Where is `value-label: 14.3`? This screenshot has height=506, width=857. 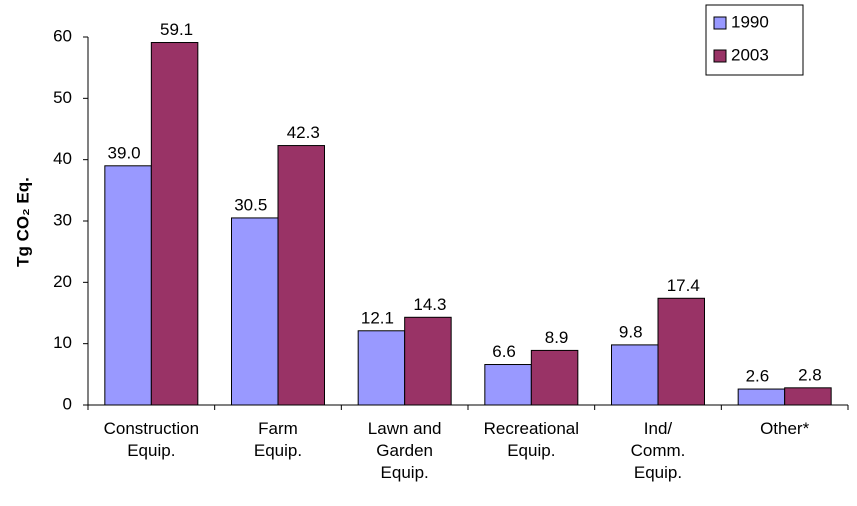 value-label: 14.3 is located at coordinates (429, 304).